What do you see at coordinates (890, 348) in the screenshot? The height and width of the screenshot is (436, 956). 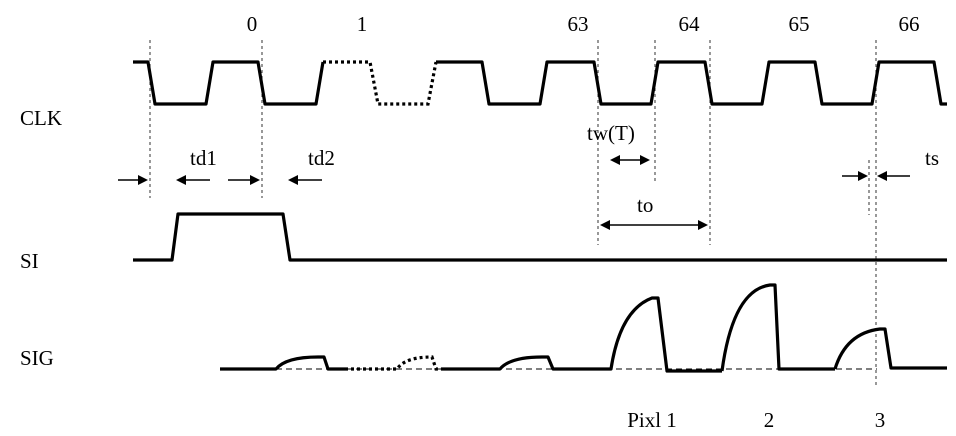 I see `sig-pixel-3-pulse` at bounding box center [890, 348].